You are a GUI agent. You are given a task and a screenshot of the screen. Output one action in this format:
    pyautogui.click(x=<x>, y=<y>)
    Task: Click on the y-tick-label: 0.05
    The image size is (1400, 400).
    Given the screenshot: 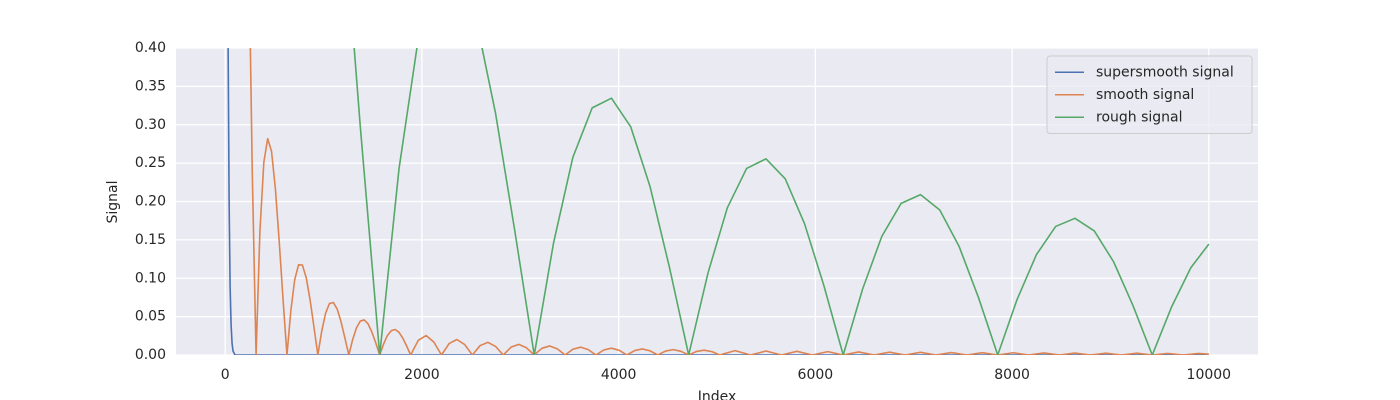 What is the action you would take?
    pyautogui.click(x=150, y=317)
    